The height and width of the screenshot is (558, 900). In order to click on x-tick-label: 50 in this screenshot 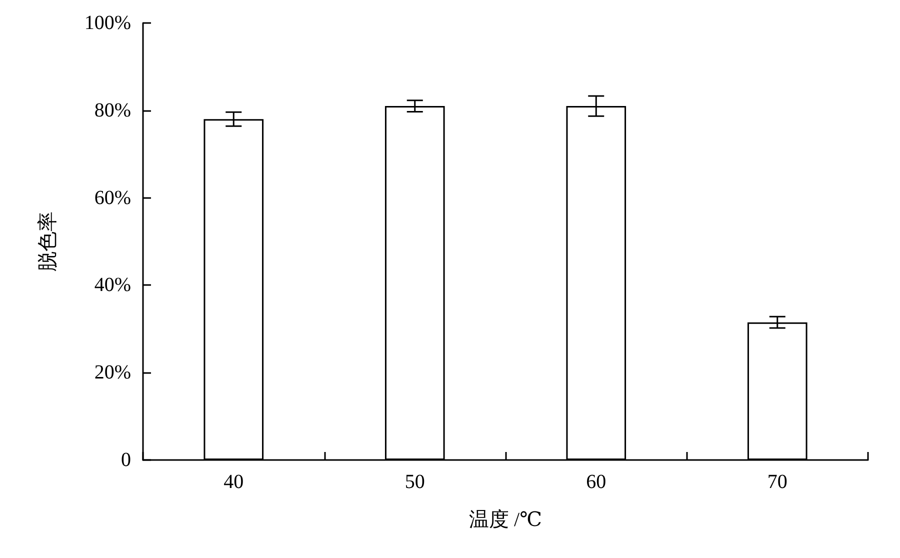, I will do `click(414, 482)`.